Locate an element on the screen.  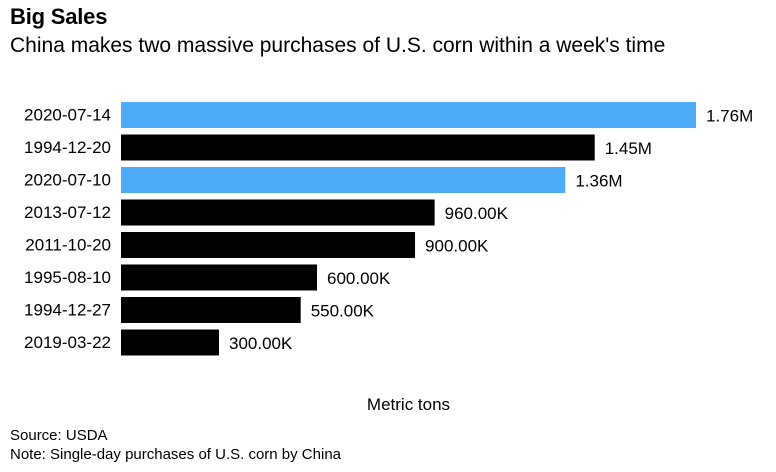
category-label: 2013-07-12 is located at coordinates (67, 212).